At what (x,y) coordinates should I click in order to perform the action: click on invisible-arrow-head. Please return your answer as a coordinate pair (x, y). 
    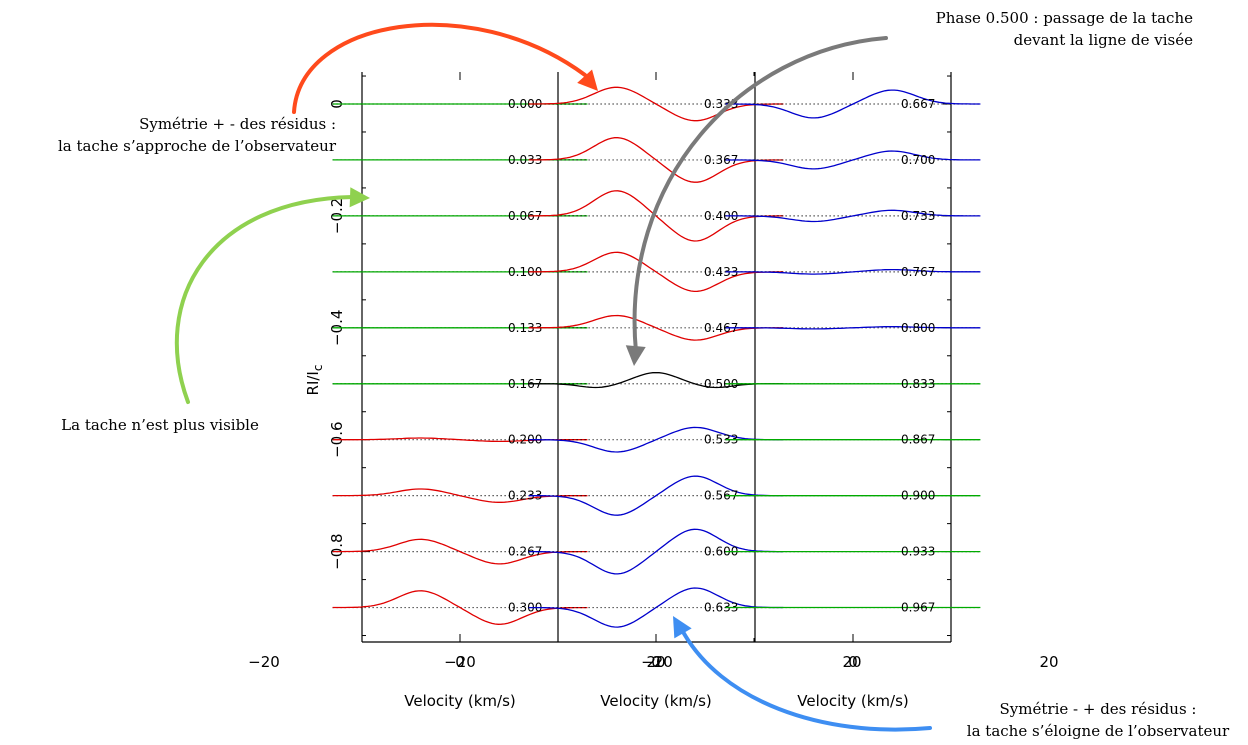
    Looking at the image, I should click on (359, 197).